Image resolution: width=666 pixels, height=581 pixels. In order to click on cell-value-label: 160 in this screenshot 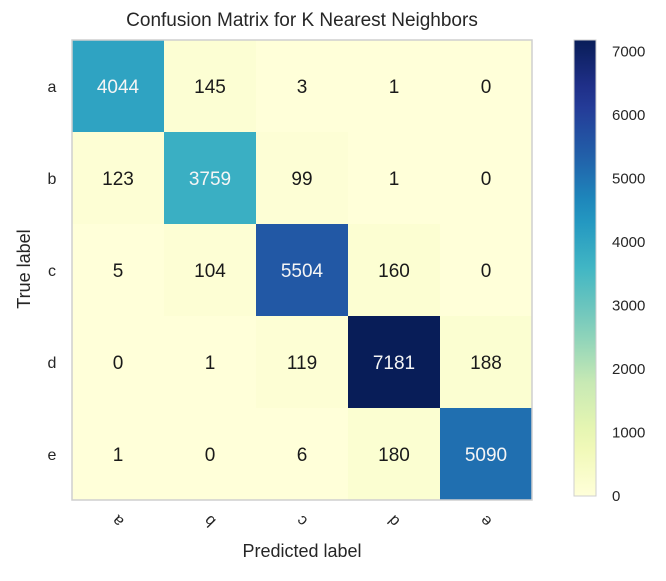, I will do `click(394, 271)`.